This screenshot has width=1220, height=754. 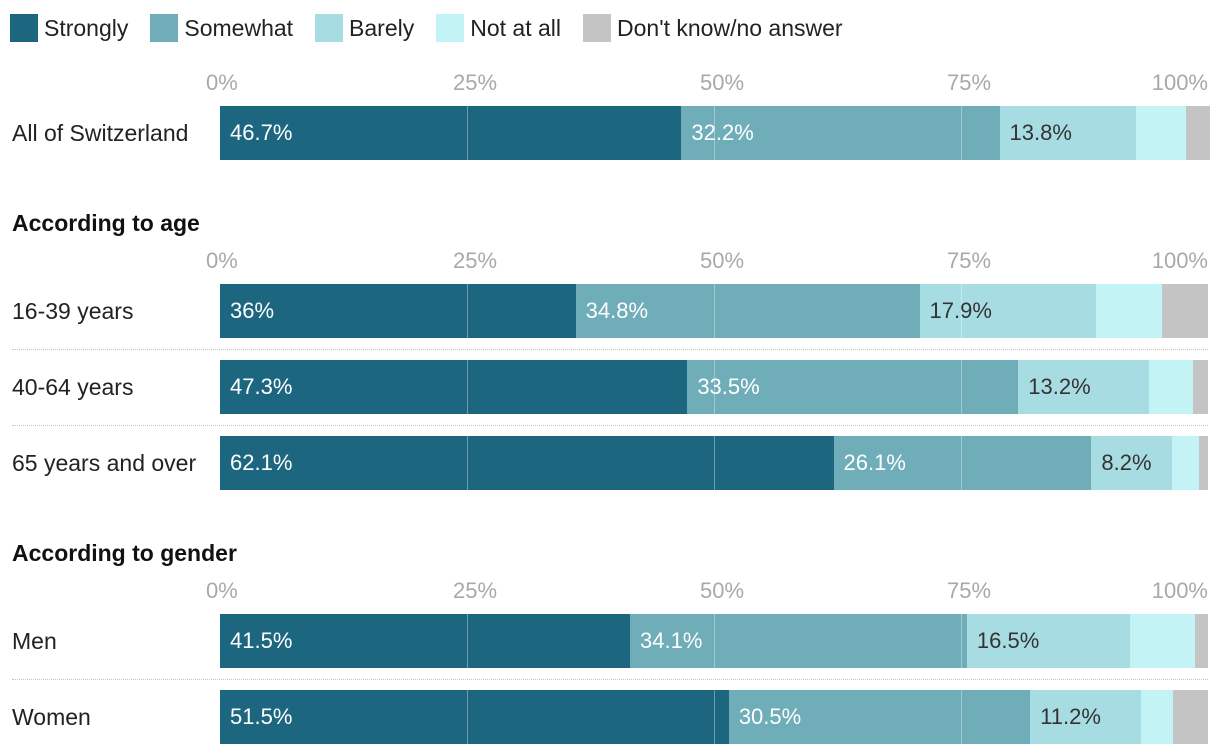 I want to click on chart-row: 65 years and over 62.1% 26.1% 8.2%, so click(x=610, y=463).